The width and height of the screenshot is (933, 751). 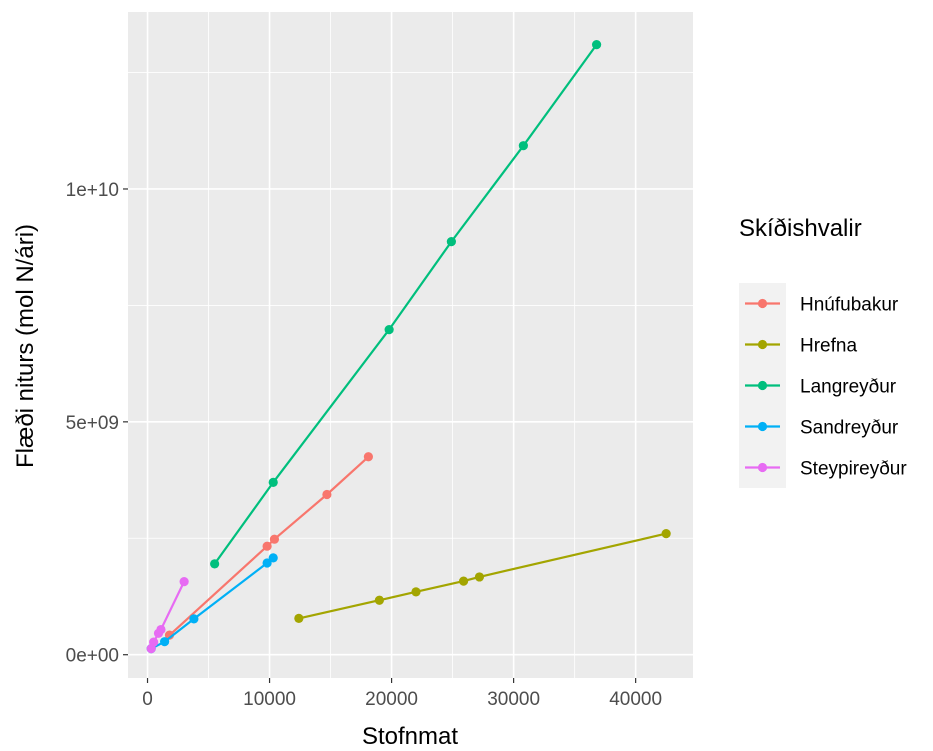 I want to click on x-axis: 0 10000 20000 30000 40000, so click(x=402, y=694).